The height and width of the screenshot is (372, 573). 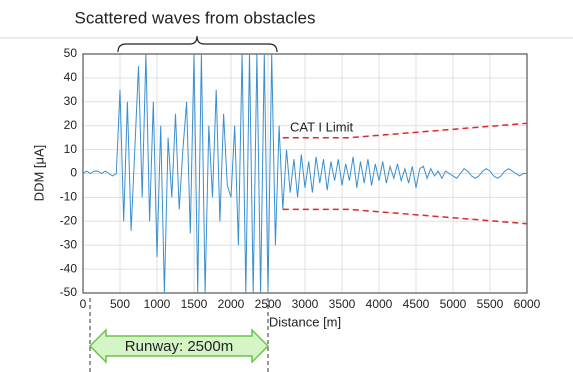 What do you see at coordinates (321, 126) in the screenshot?
I see `limit-label: CAT I Limit` at bounding box center [321, 126].